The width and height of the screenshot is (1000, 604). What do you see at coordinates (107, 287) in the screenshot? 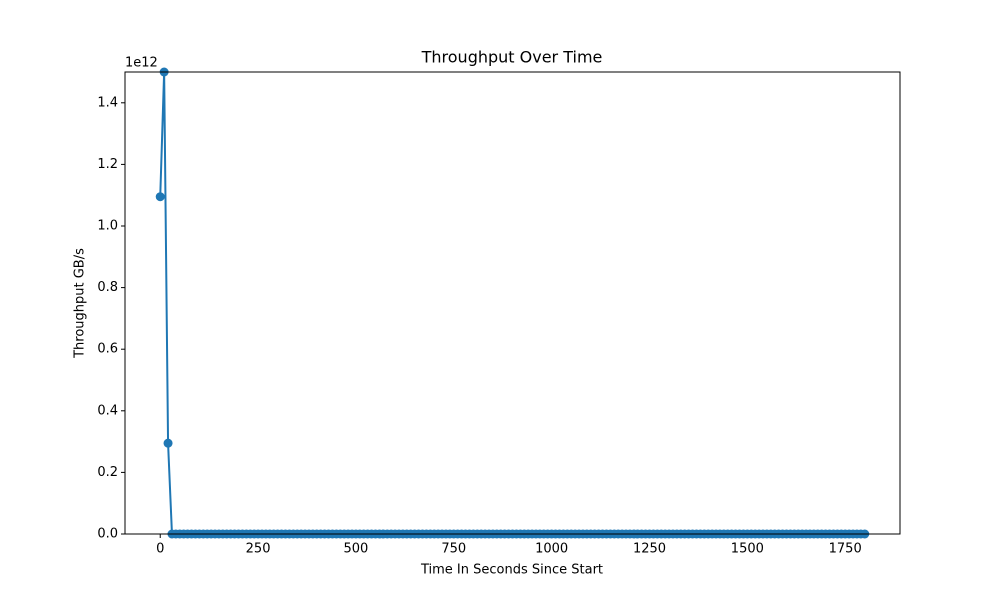
I see `y-tick-label: 0.8` at bounding box center [107, 287].